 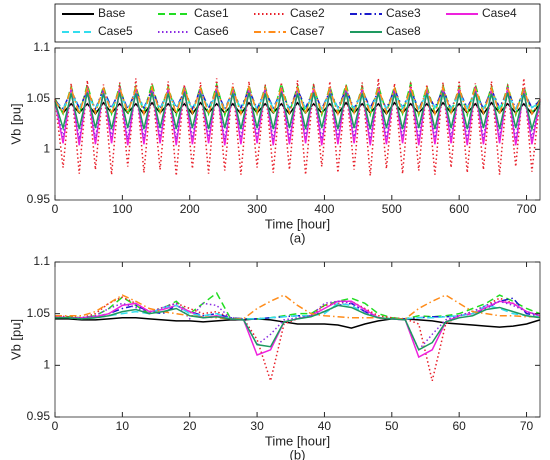 What do you see at coordinates (298, 453) in the screenshot?
I see `caption: (b)` at bounding box center [298, 453].